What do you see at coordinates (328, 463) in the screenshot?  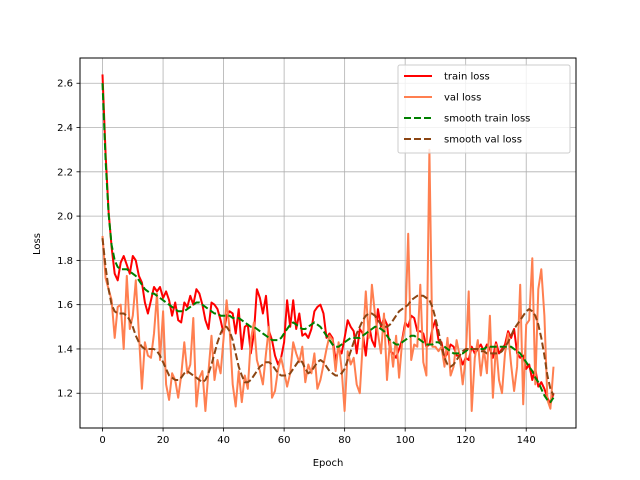 I see `x-axis-label: Epoch` at bounding box center [328, 463].